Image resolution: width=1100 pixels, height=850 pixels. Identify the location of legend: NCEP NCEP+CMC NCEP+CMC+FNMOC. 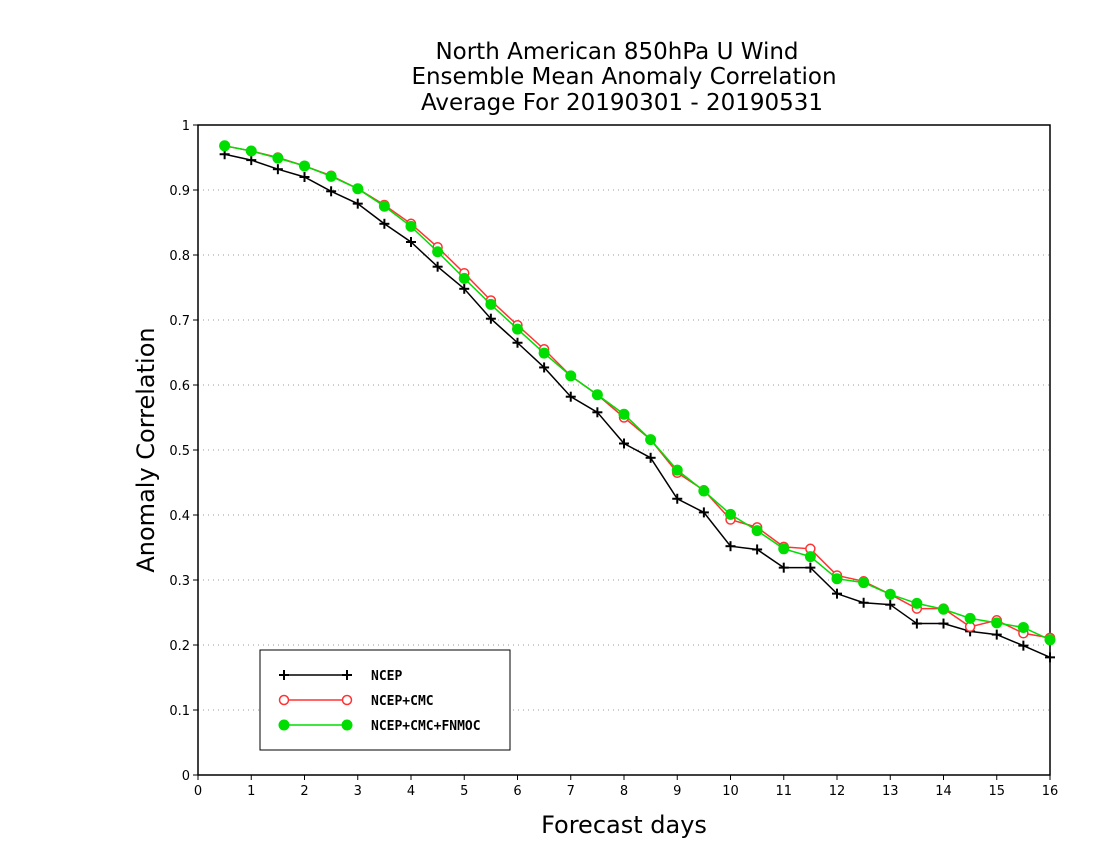
(385, 700).